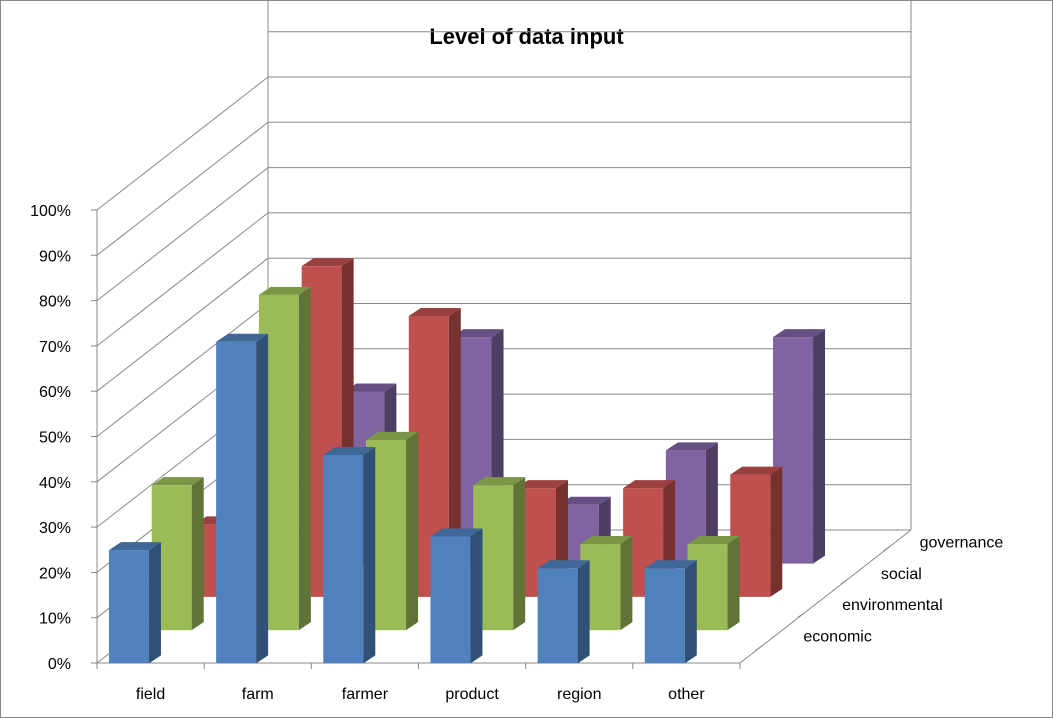  What do you see at coordinates (55, 483) in the screenshot?
I see `y-tick-label: 40%` at bounding box center [55, 483].